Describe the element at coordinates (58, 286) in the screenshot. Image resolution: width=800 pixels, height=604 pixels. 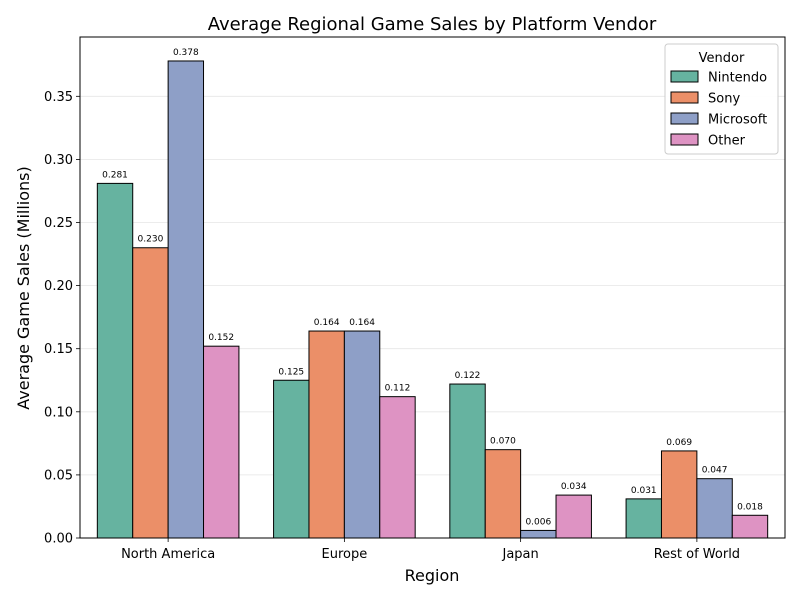
I see `y-tick-label: 0.20` at that location.